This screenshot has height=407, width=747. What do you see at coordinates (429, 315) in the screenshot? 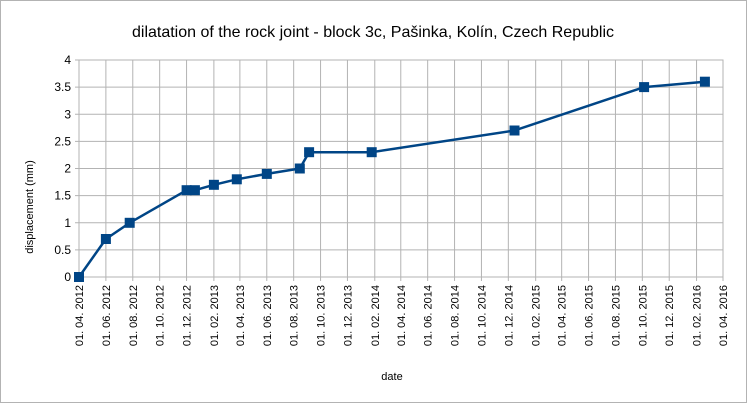
I see `x-tick-label: 01. 06. 2014` at bounding box center [429, 315].